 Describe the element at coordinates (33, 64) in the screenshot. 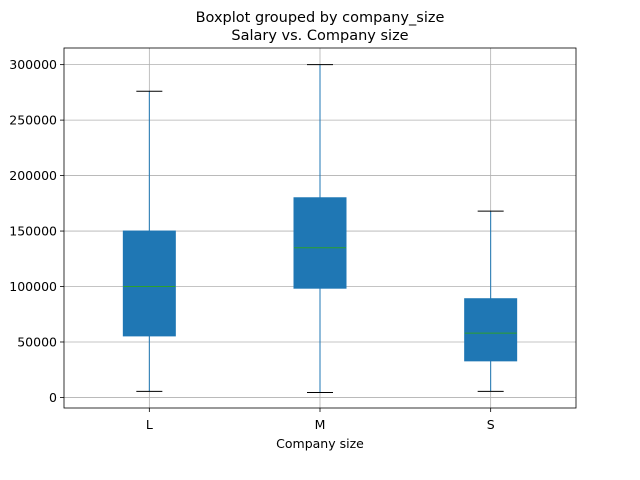

I see `y-tick-label: 300000` at that location.